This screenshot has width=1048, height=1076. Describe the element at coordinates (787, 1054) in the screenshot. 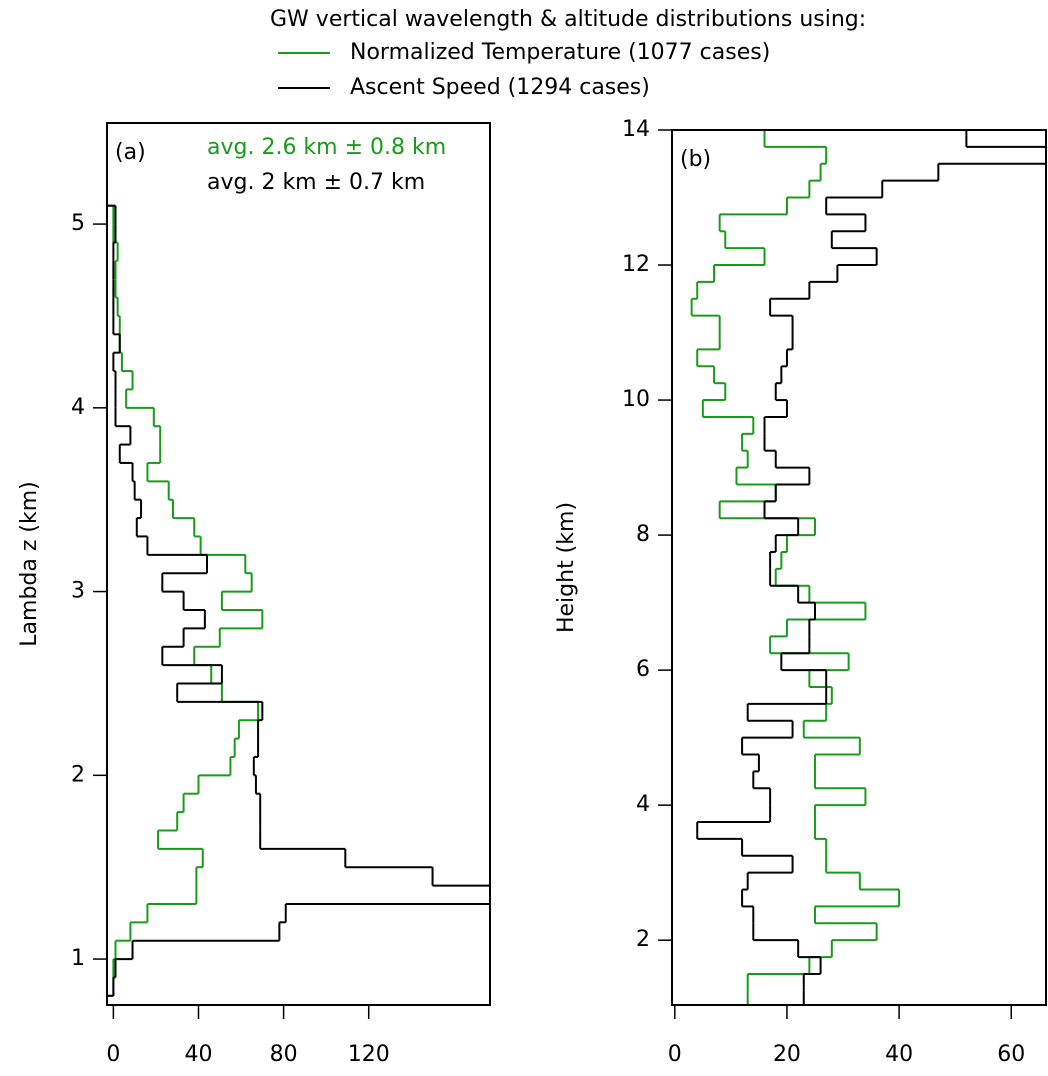

I see `x-tick-label: 20` at that location.